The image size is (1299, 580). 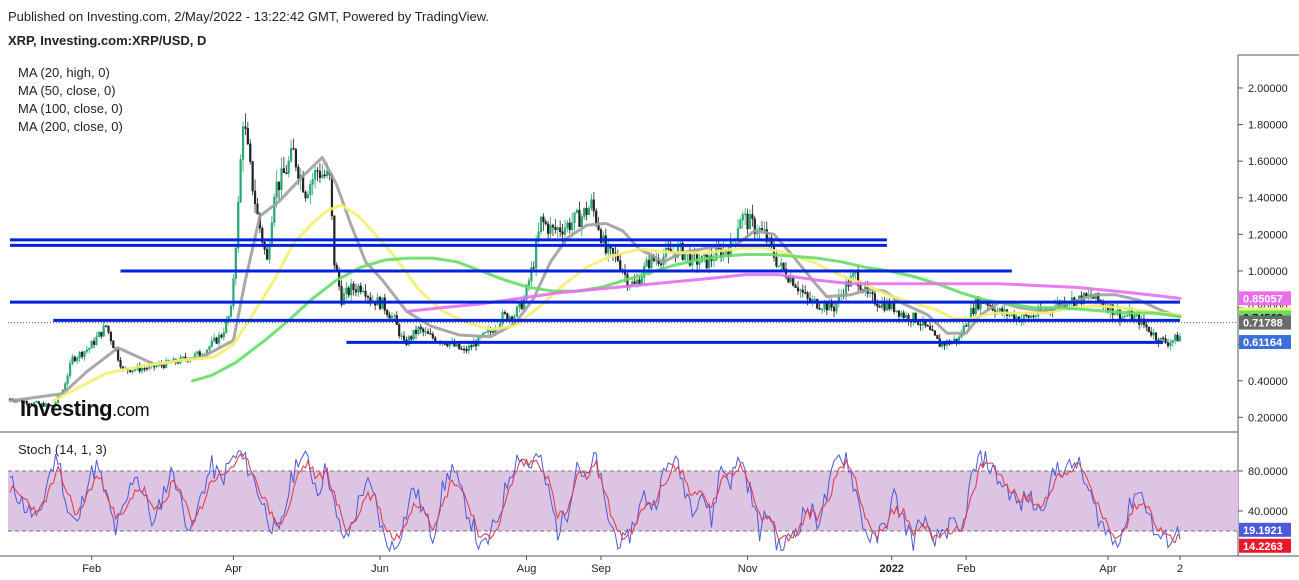 I want to click on price-tick-label: 1.00000, so click(x=1268, y=272).